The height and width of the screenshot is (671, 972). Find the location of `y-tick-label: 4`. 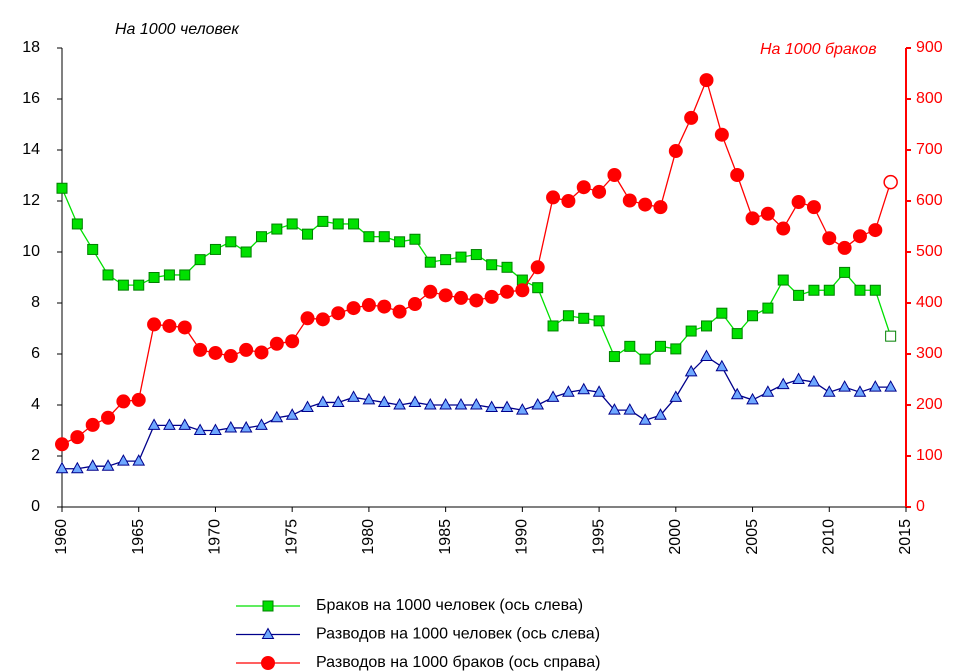

y-tick-label: 4 is located at coordinates (35, 404).